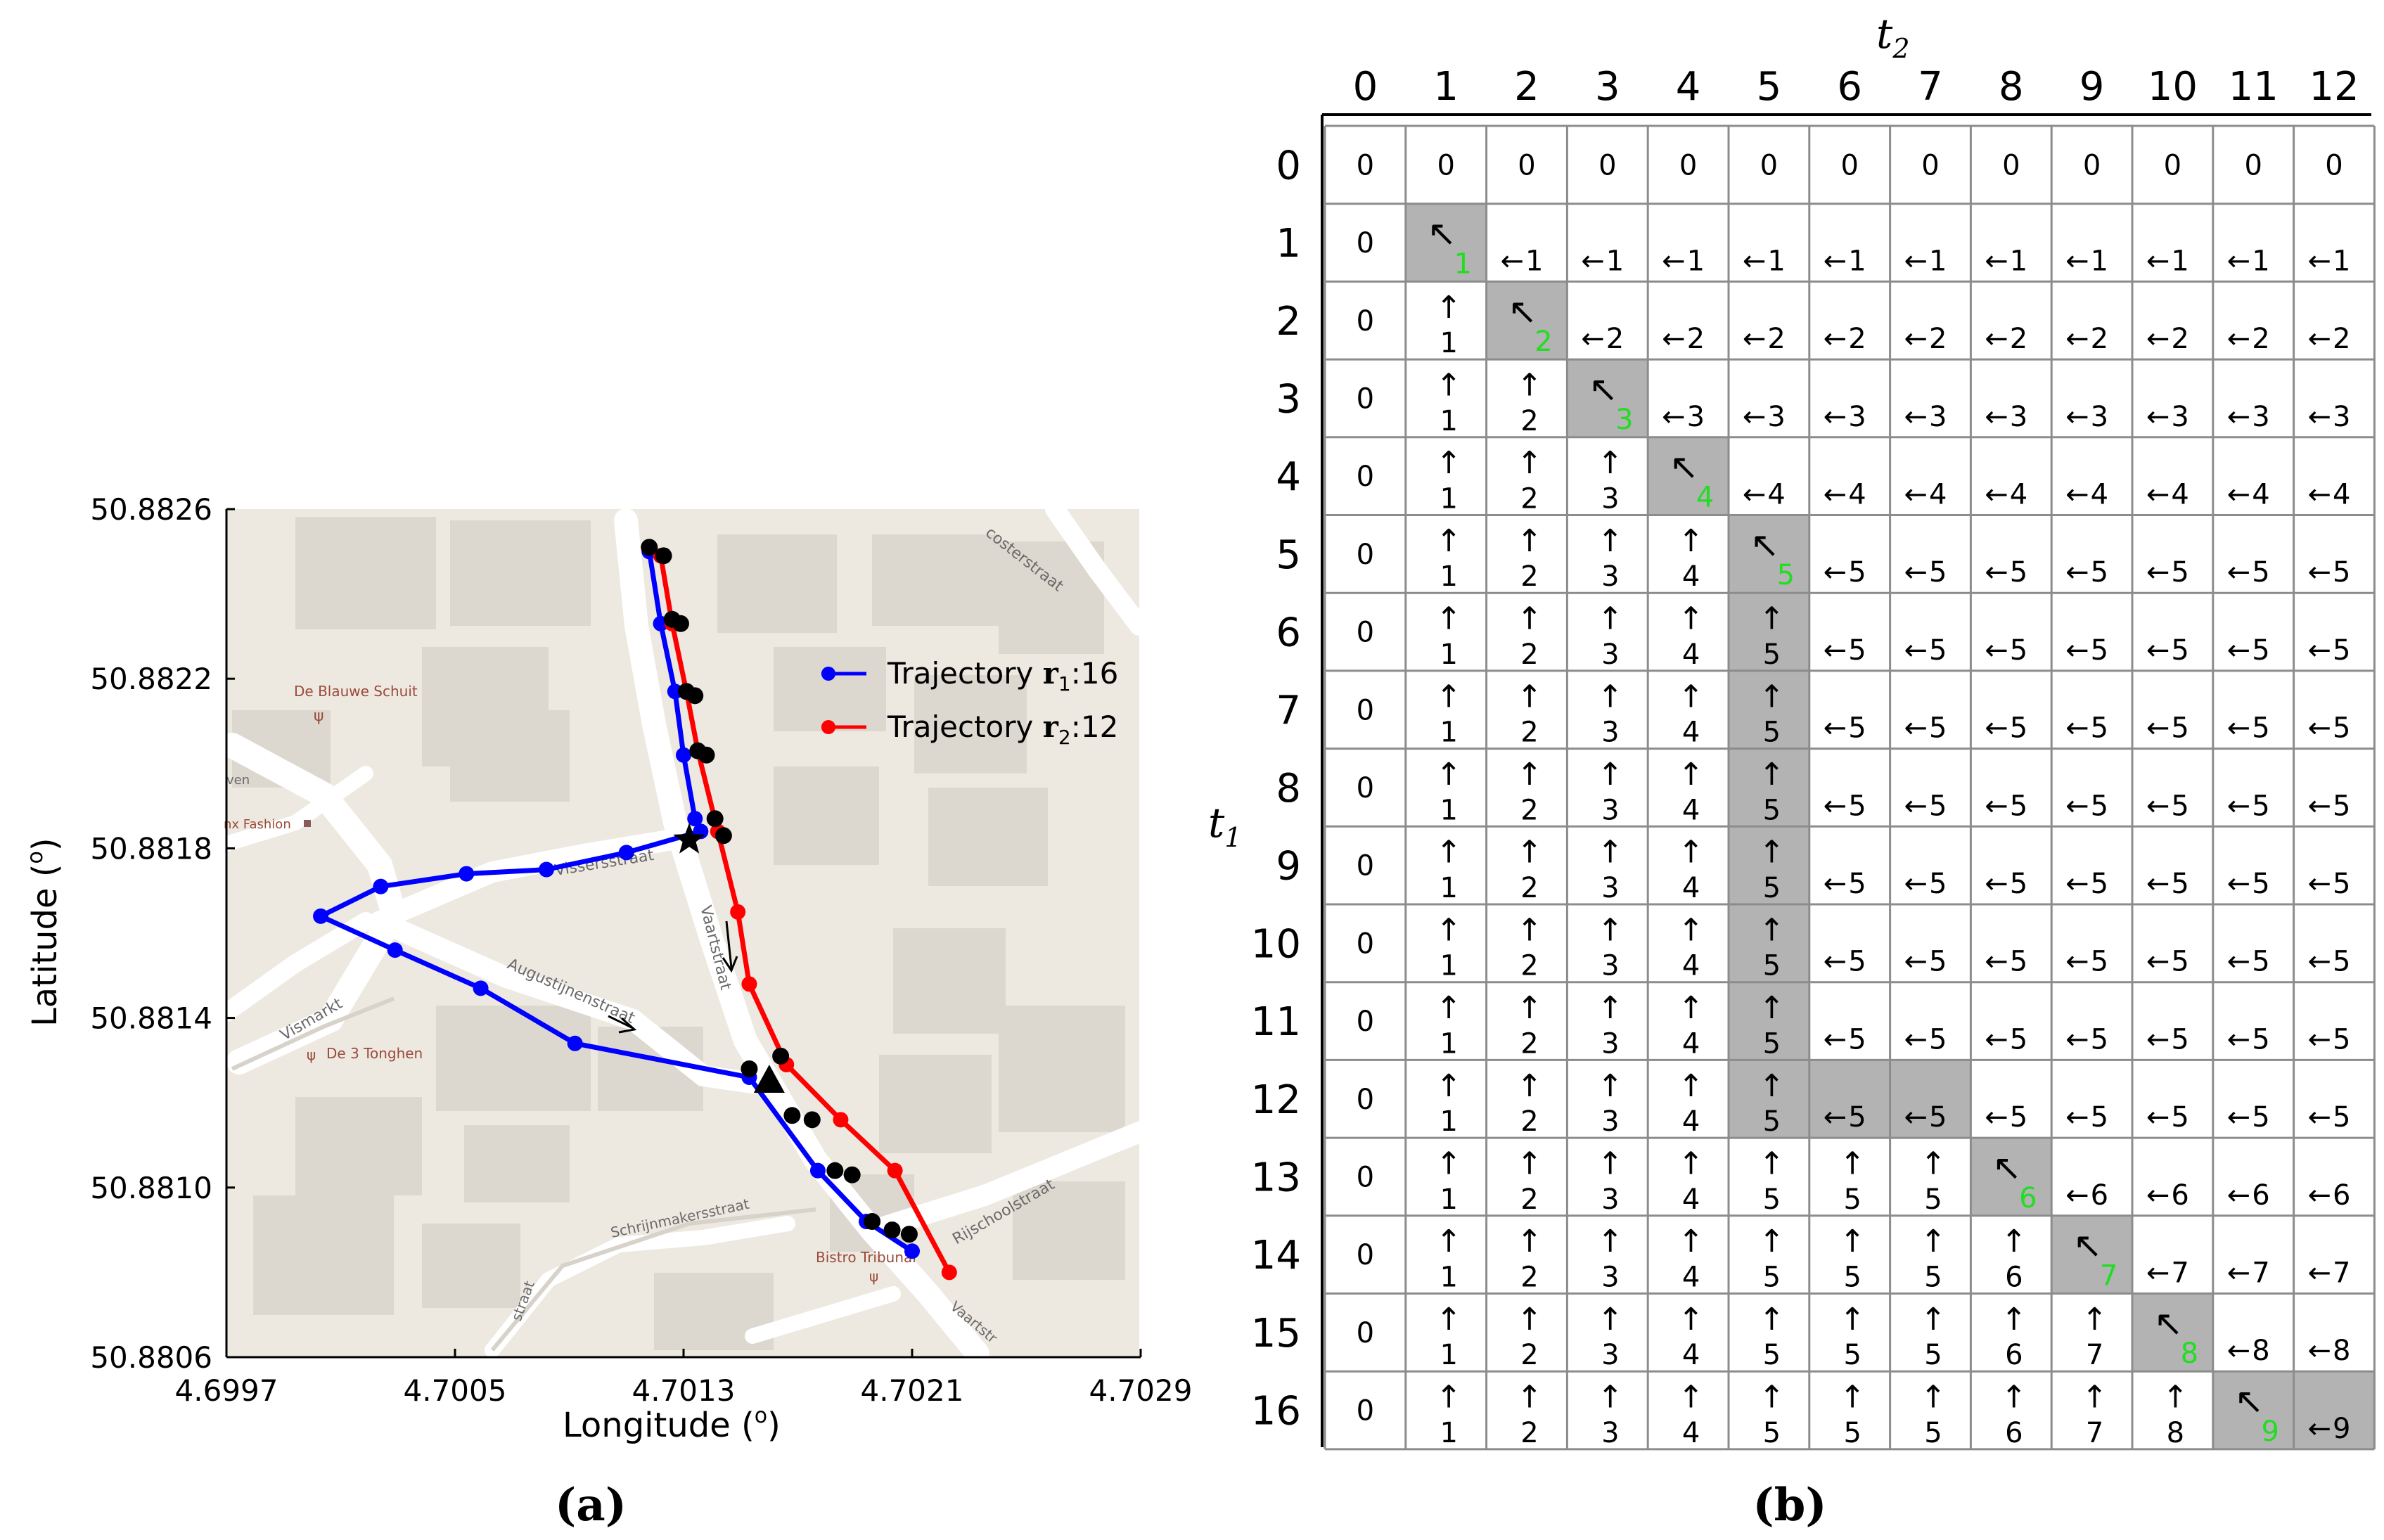  Describe the element at coordinates (689, 838) in the screenshot. I see `star-marker` at that location.